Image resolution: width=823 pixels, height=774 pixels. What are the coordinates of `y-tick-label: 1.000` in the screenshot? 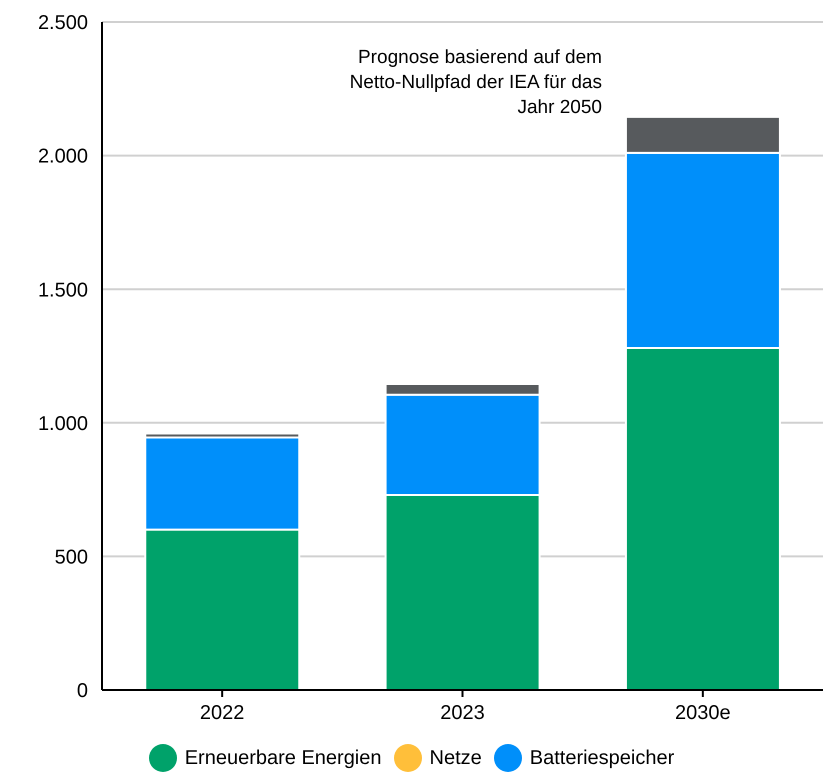 It's located at (63, 423).